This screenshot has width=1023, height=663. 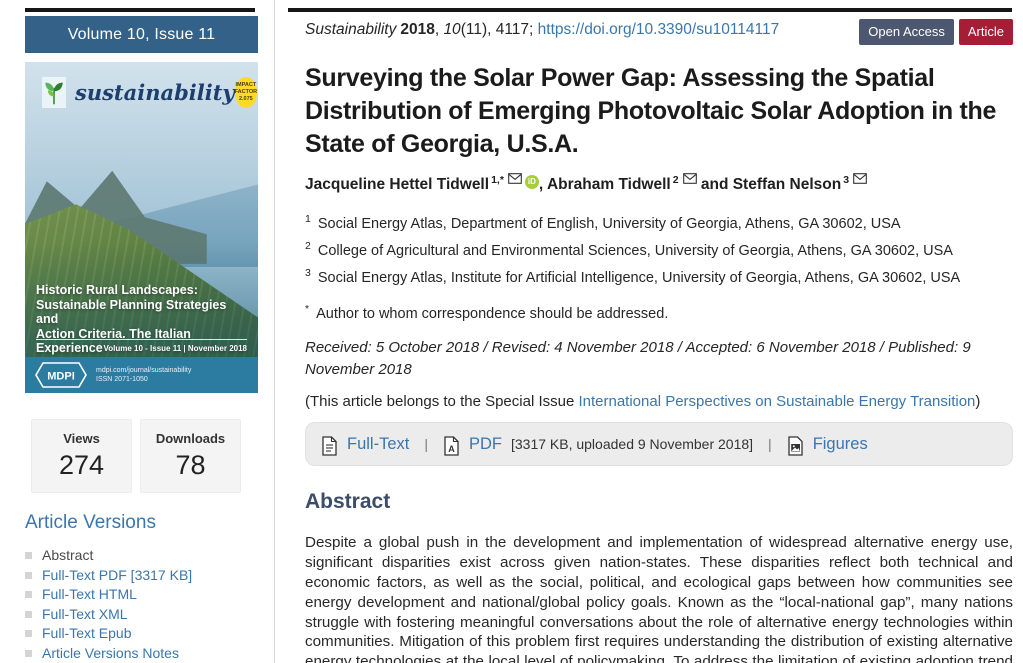 I want to click on fulltext-doc-icon, so click(x=329, y=446).